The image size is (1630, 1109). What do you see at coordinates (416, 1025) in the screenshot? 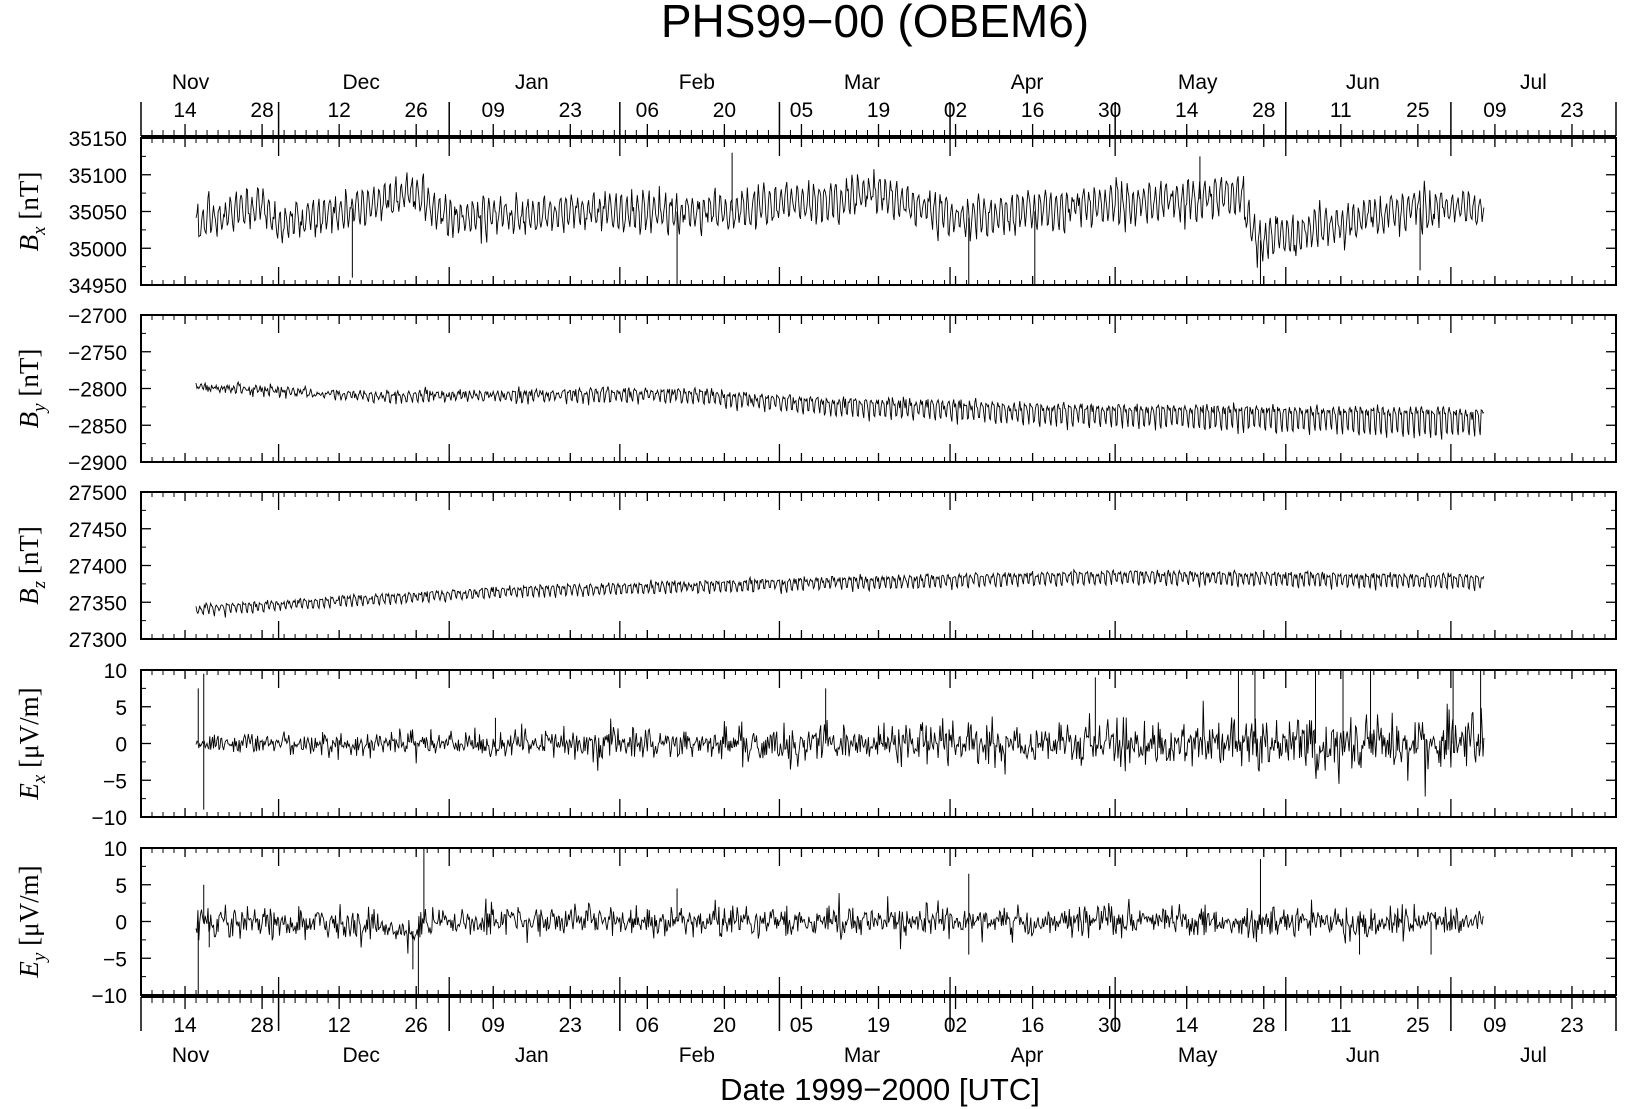
I see `bottom-axis-day-label: 26` at bounding box center [416, 1025].